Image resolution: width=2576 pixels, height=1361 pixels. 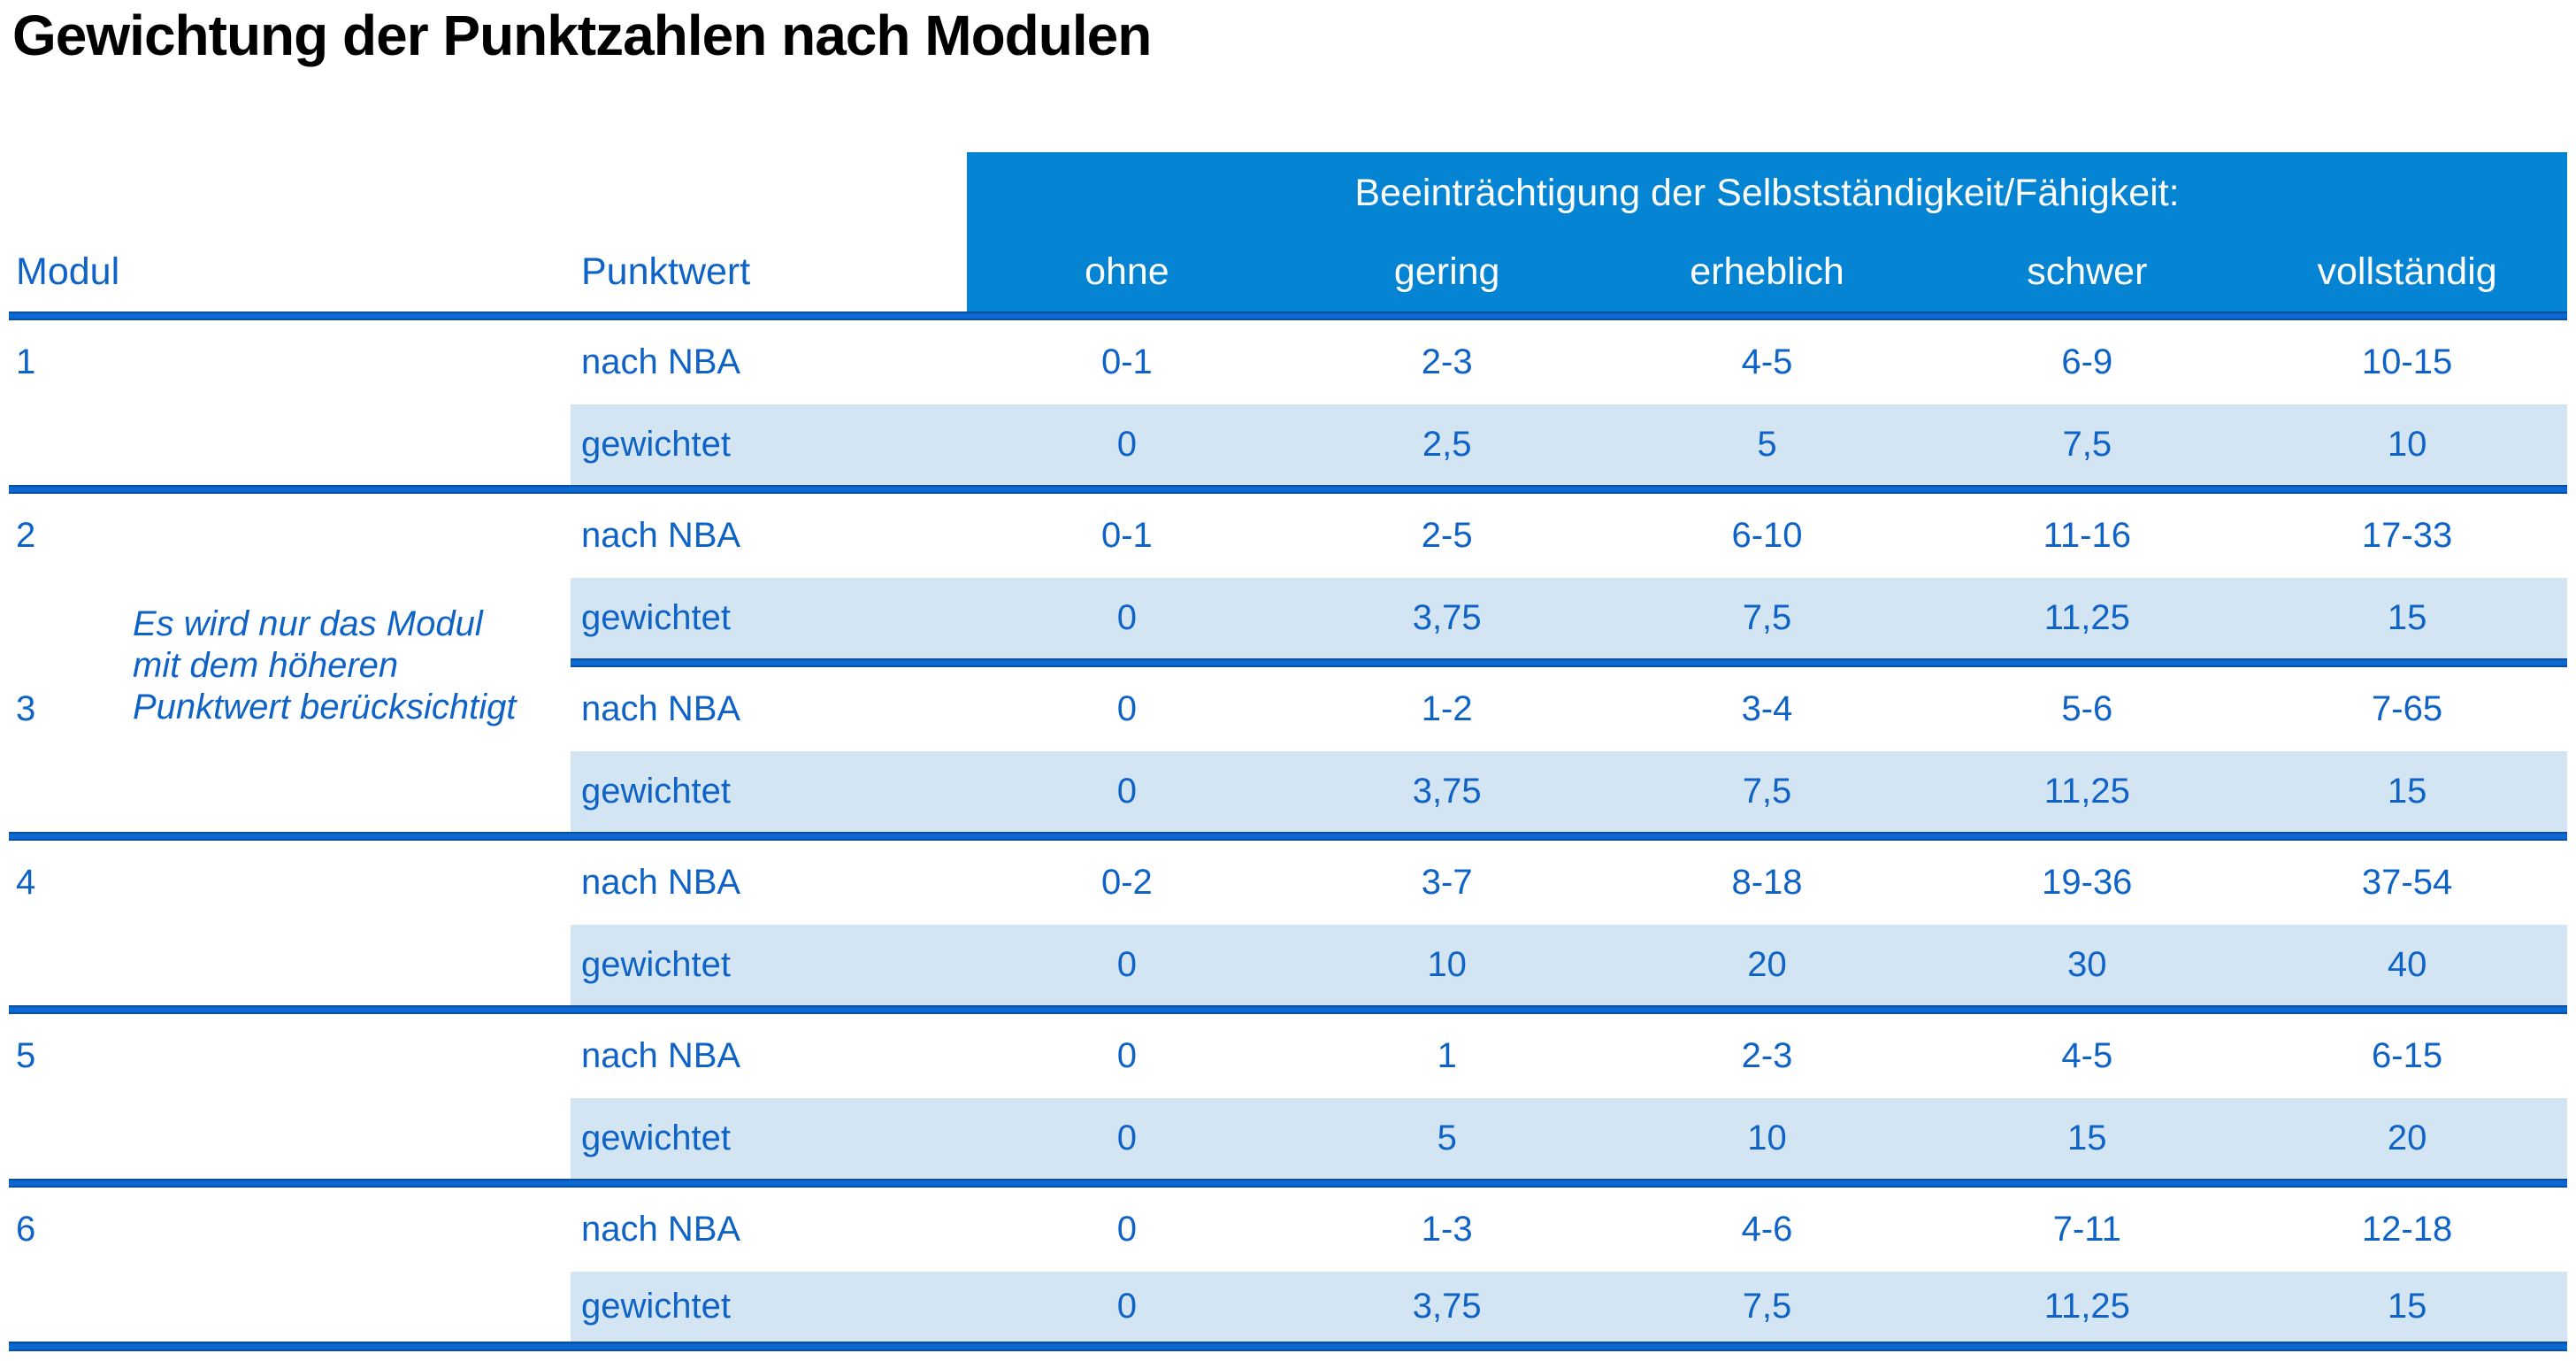 I want to click on value-cell: 4-6, so click(x=1767, y=1229).